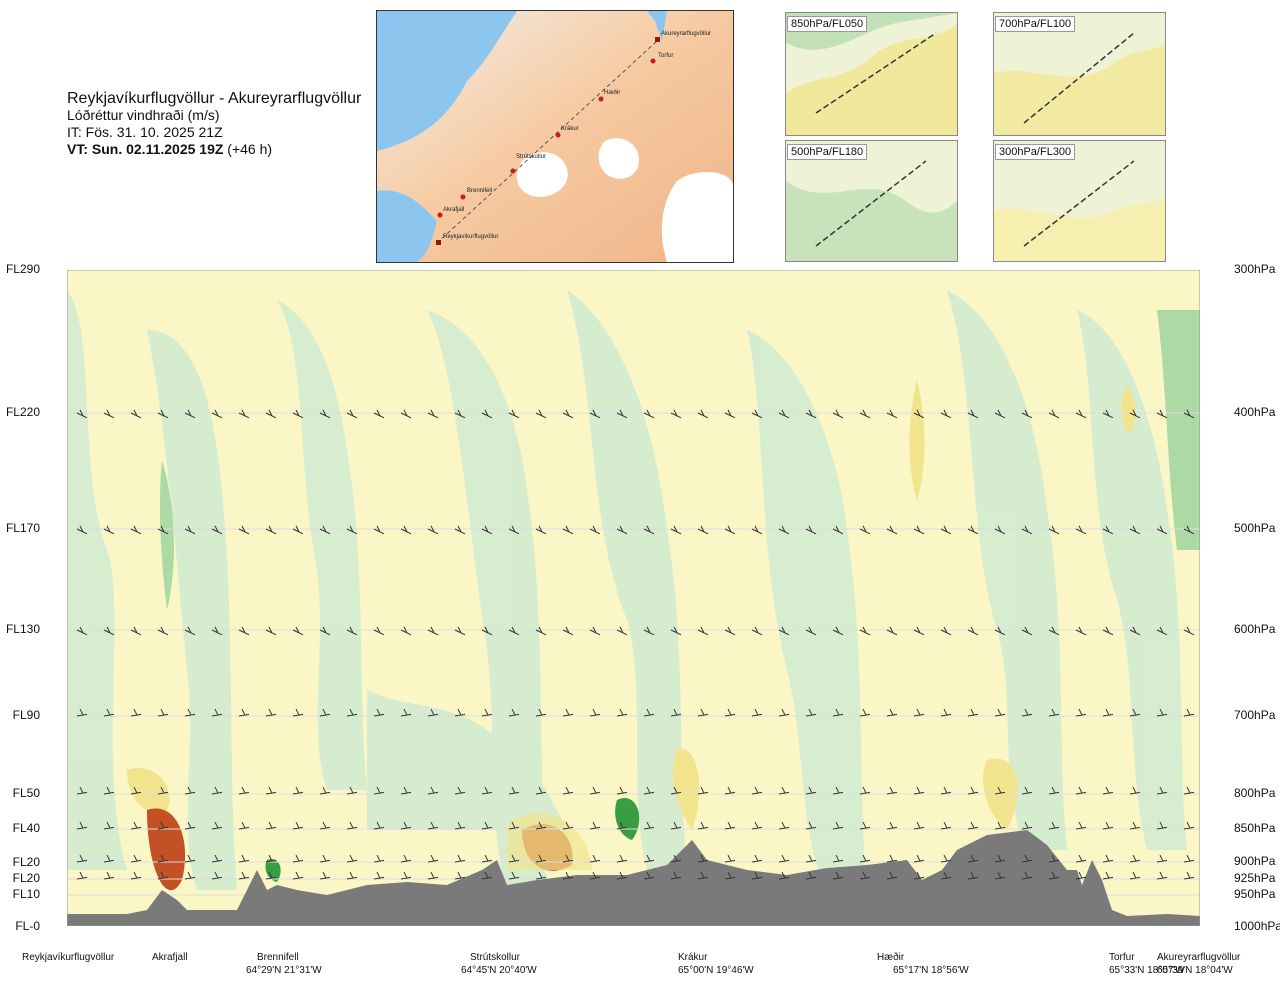  What do you see at coordinates (693, 957) in the screenshot?
I see `place-name: Krákur` at bounding box center [693, 957].